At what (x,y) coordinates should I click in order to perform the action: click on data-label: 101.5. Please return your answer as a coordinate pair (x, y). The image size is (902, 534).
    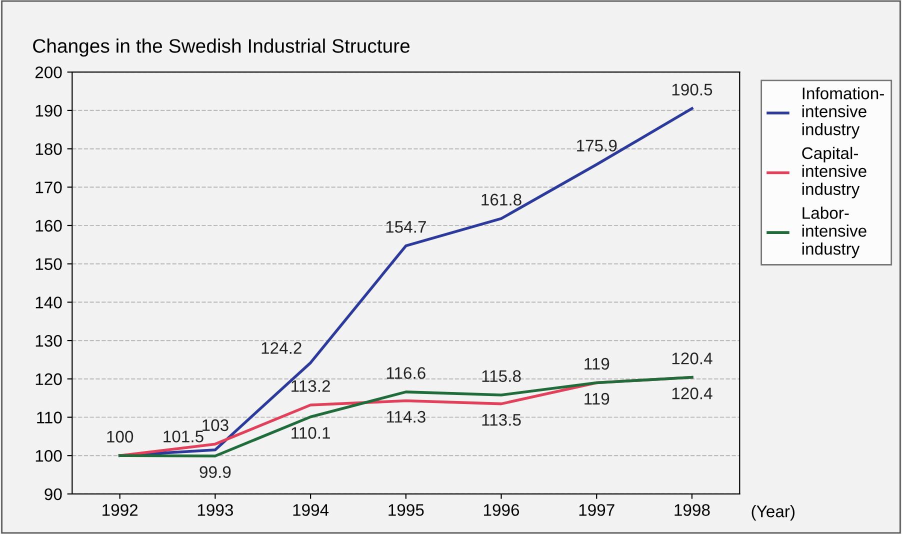
    Looking at the image, I should click on (184, 436).